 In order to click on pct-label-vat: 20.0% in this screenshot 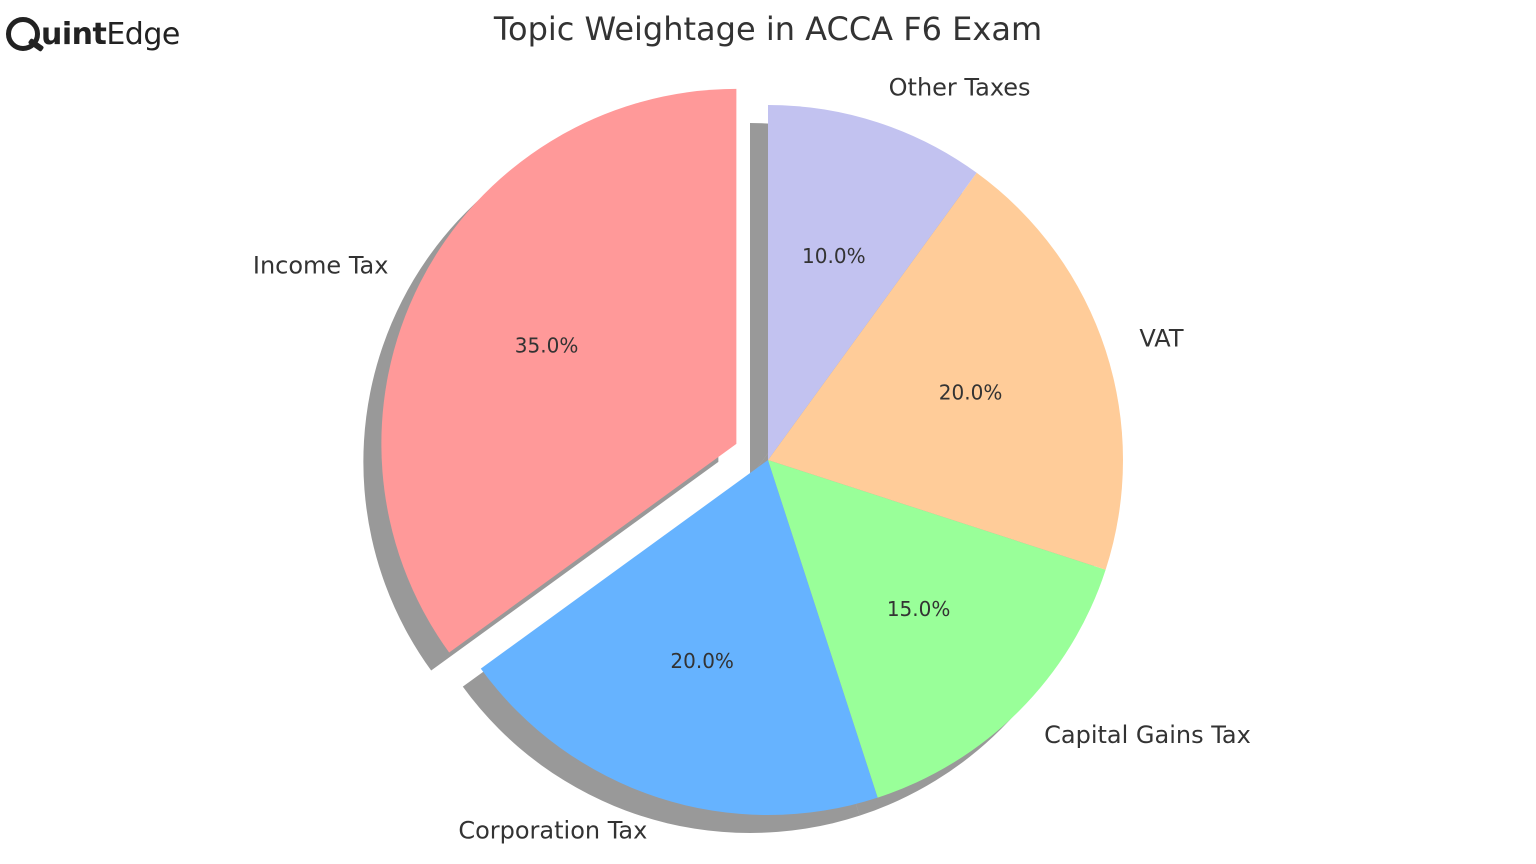, I will do `click(971, 393)`.